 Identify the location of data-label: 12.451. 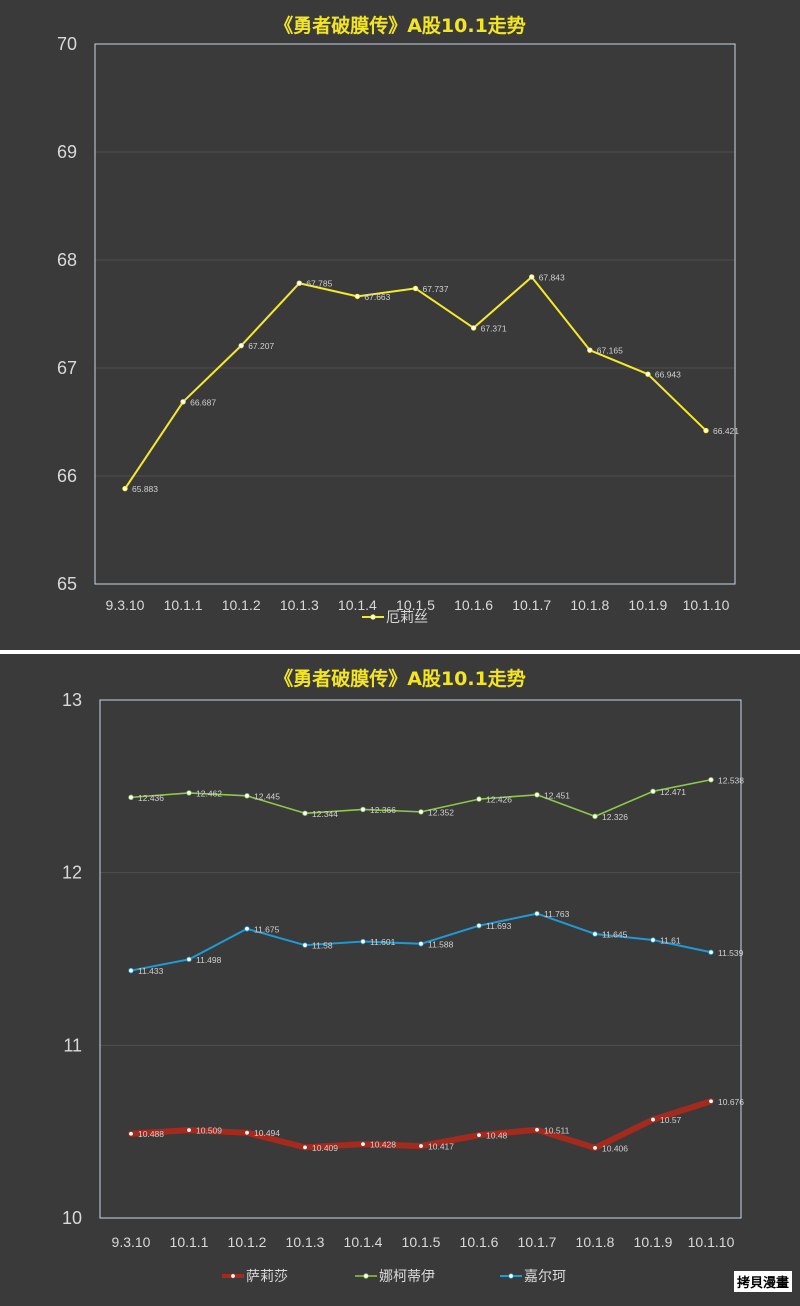
(557, 795).